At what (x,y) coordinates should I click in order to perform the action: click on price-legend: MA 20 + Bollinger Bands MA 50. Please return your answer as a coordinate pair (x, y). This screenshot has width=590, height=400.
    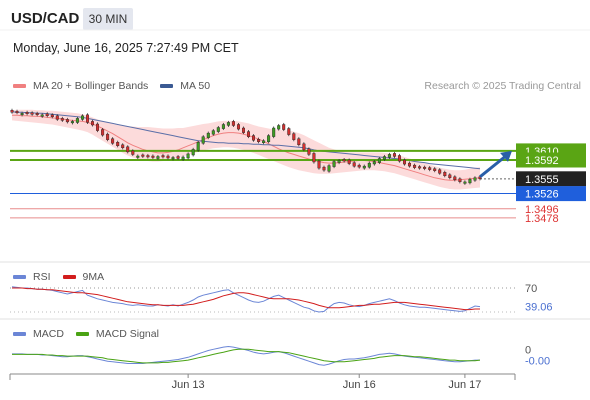
    Looking at the image, I should click on (111, 86).